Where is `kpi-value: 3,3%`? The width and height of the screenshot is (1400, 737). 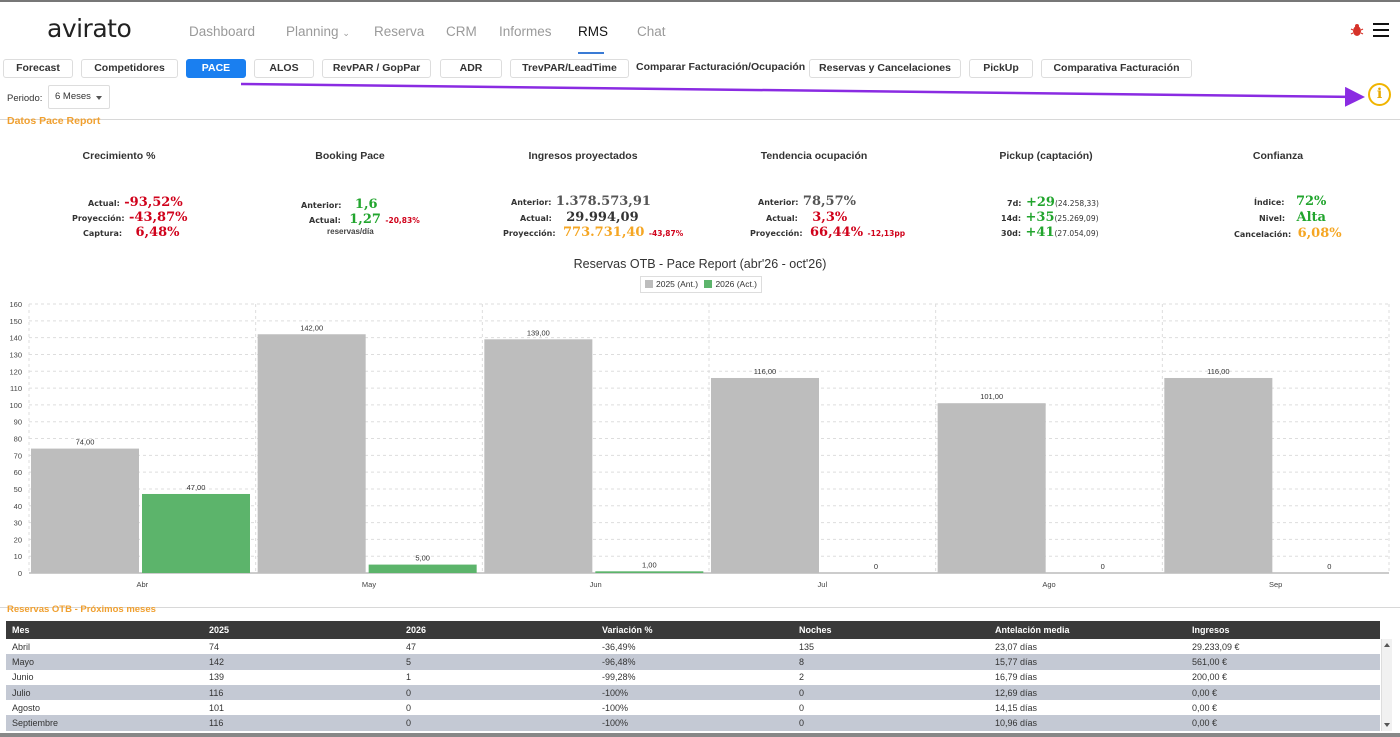
kpi-value: 3,3% is located at coordinates (830, 217).